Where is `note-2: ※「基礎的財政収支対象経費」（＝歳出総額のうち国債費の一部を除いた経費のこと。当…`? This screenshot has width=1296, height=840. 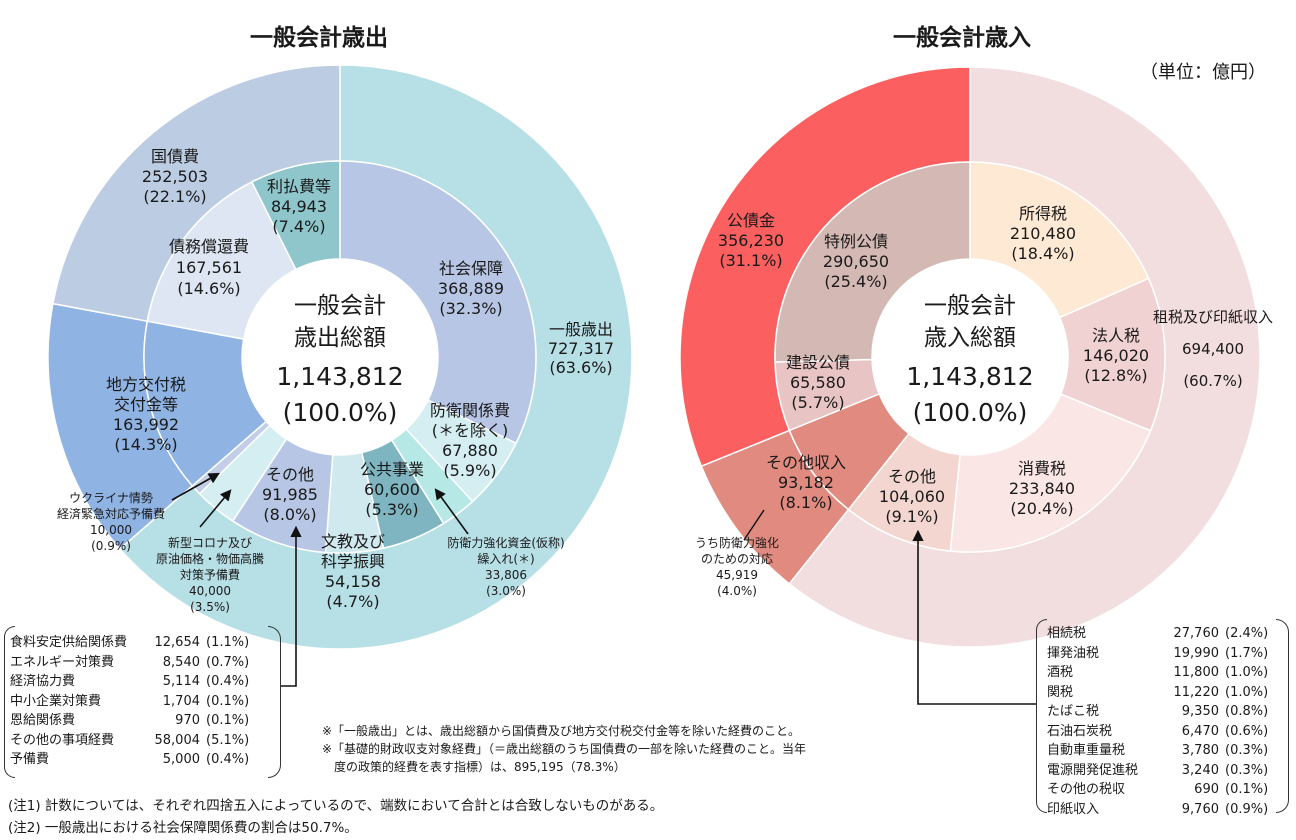 note-2: ※「基礎的財政収支対象経費」（＝歳出総額のうち国債費の一部を除いた経費のこと。当… is located at coordinates (564, 749).